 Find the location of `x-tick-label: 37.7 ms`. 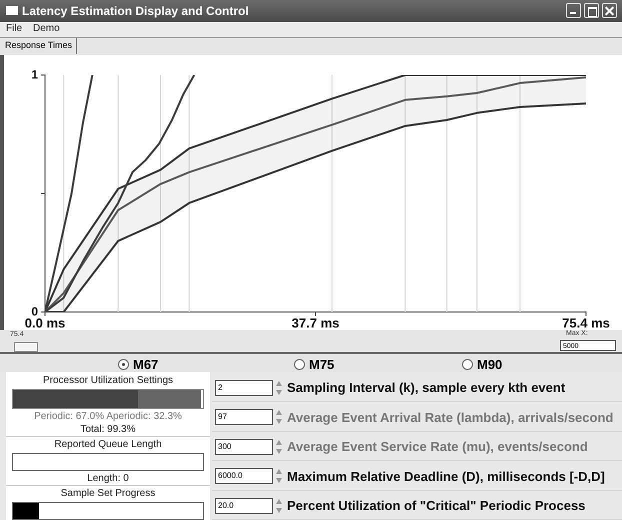

x-tick-label: 37.7 ms is located at coordinates (316, 322).